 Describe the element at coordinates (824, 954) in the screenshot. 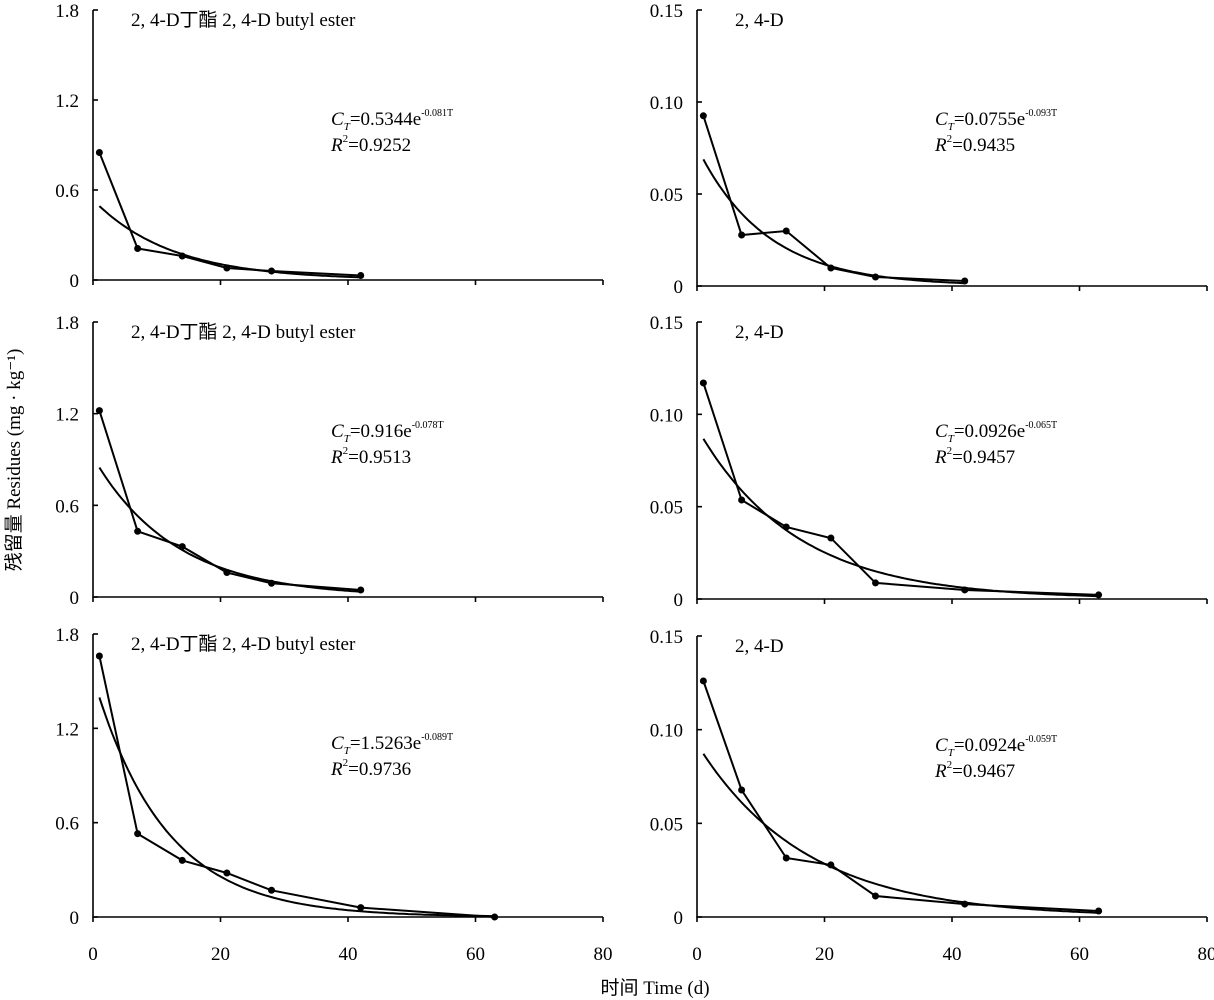

I see `x-tick-label: 20` at that location.